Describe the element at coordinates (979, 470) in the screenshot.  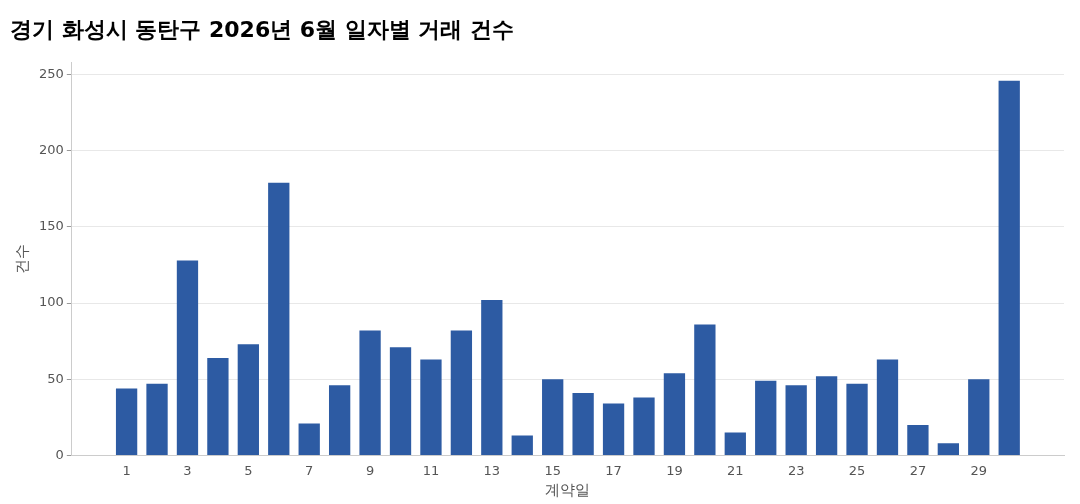
I see `x-tick-label: 29` at that location.